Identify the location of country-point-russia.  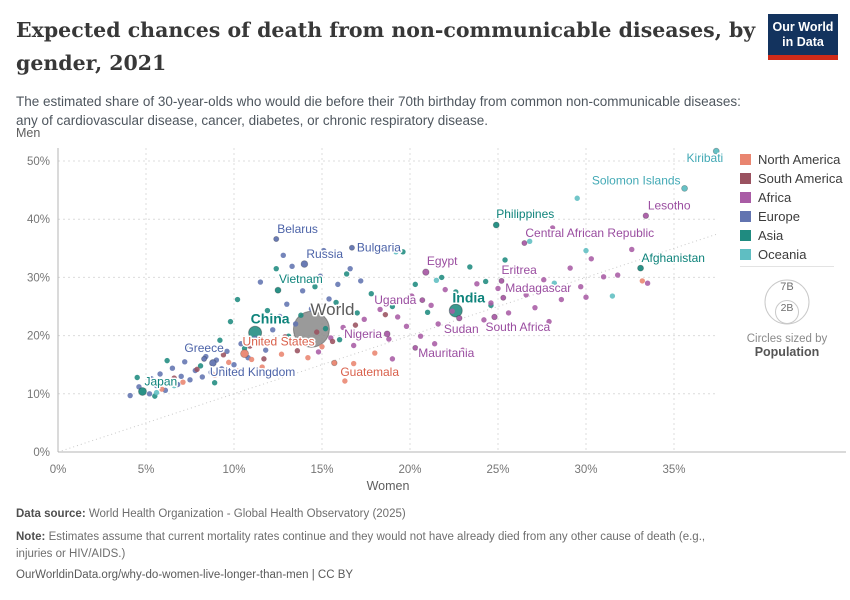
(304, 264).